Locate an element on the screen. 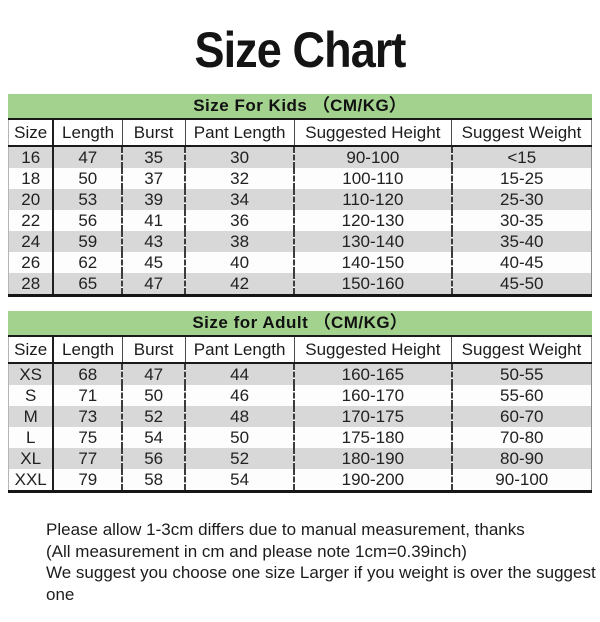  table-cell: 15-25 is located at coordinates (521, 178).